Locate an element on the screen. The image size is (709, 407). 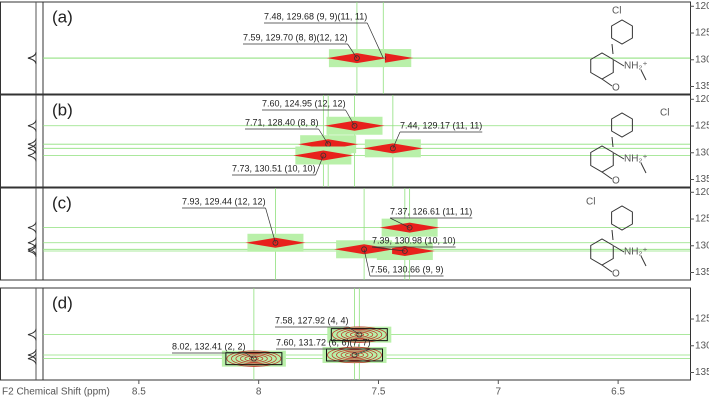
x-tick-label: 7.5 is located at coordinates (379, 392).